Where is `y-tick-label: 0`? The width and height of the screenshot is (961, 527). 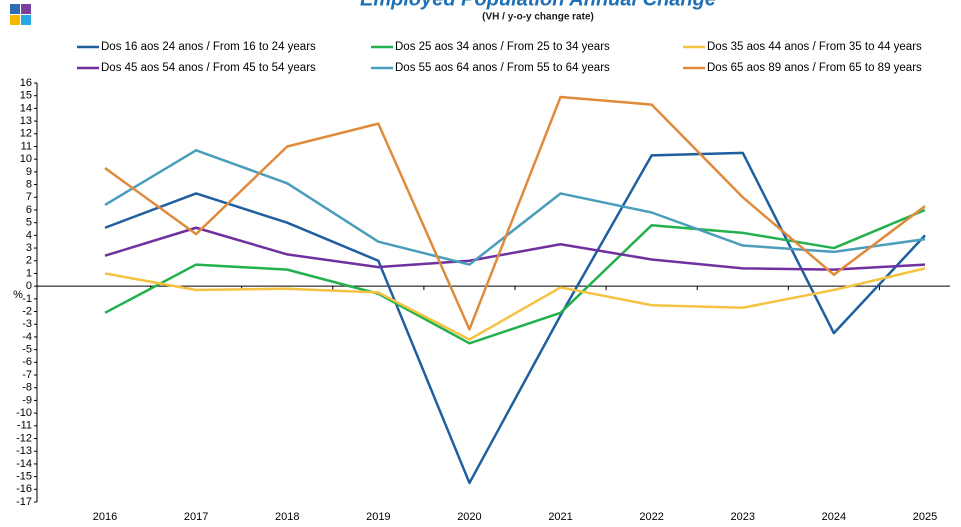
y-tick-label: 0 is located at coordinates (29, 286).